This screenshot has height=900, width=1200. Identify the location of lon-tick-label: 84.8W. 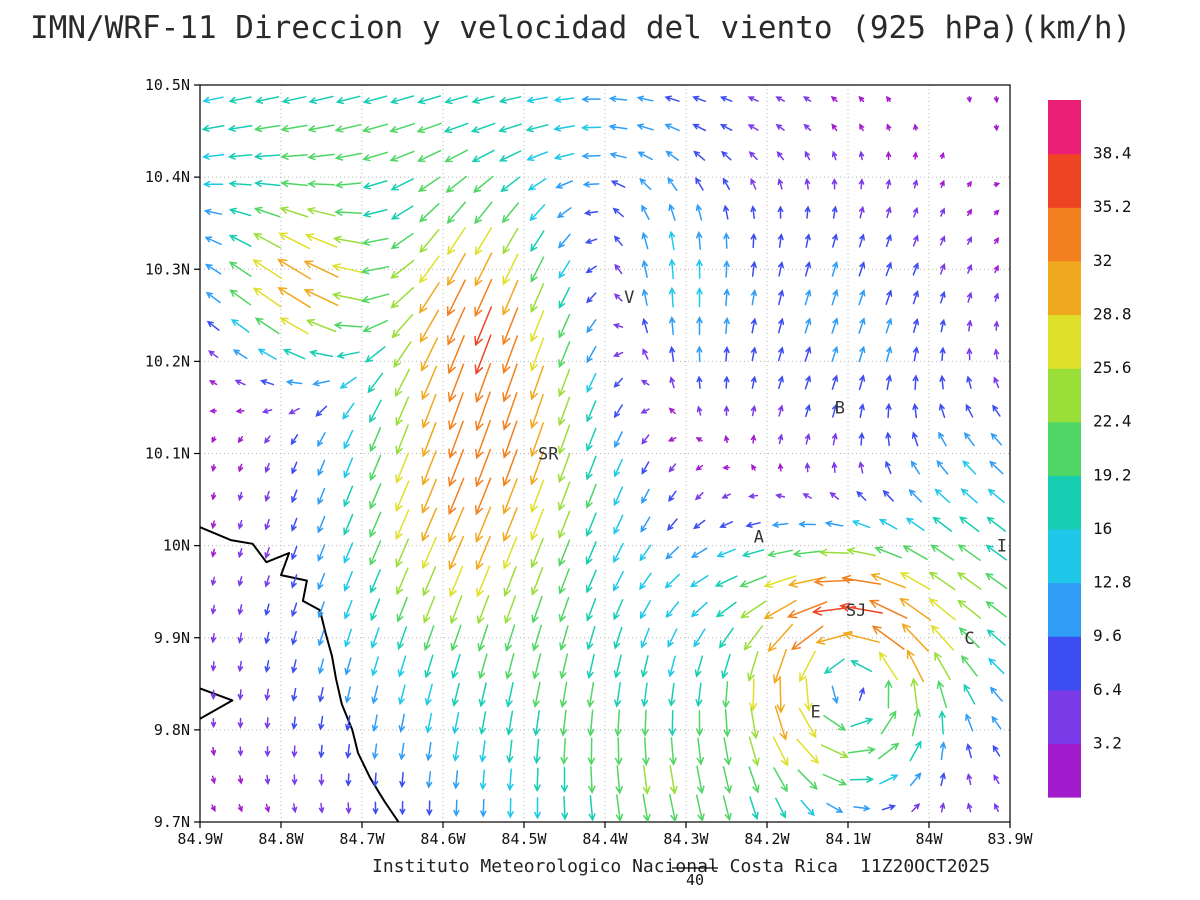
(281, 839).